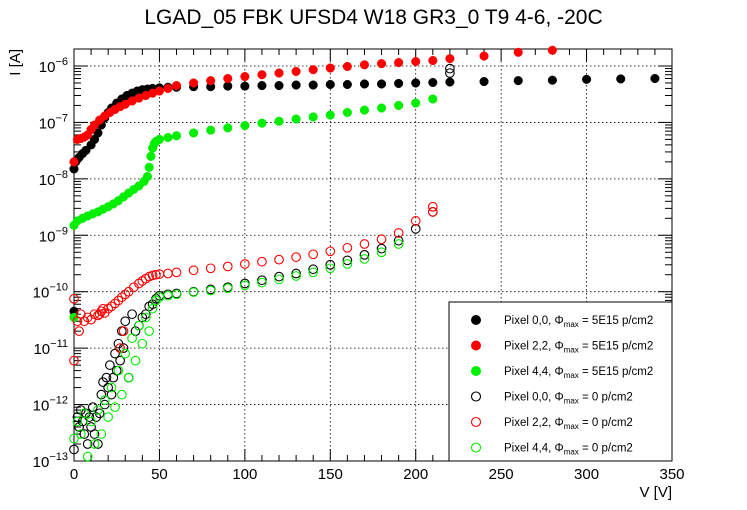 The height and width of the screenshot is (510, 747). What do you see at coordinates (606, 449) in the screenshot?
I see `legend-value: = 0 p/cm2` at bounding box center [606, 449].